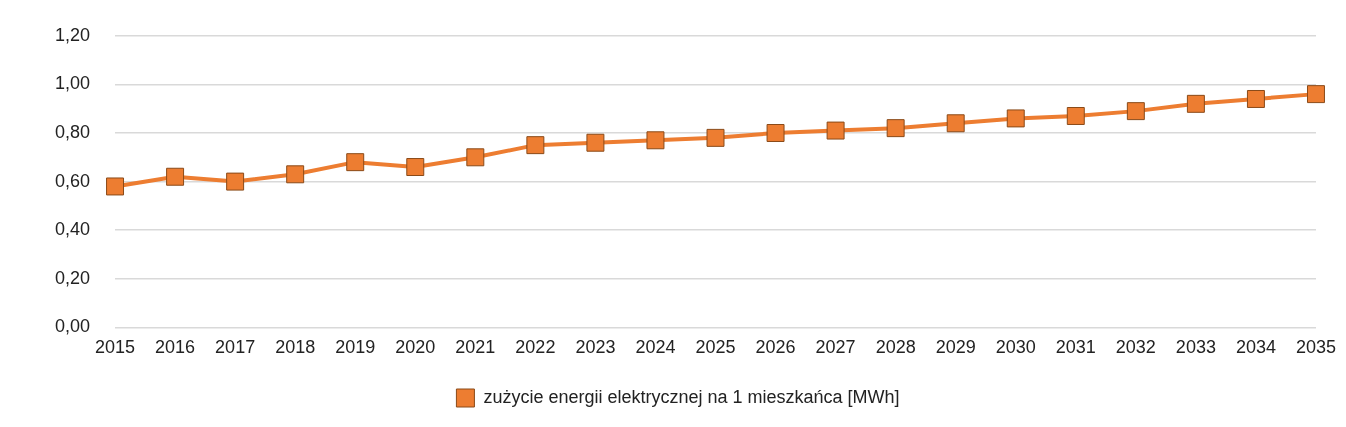 The width and height of the screenshot is (1346, 427). Describe the element at coordinates (72, 277) in the screenshot. I see `y-tick-label: 0,20` at that location.